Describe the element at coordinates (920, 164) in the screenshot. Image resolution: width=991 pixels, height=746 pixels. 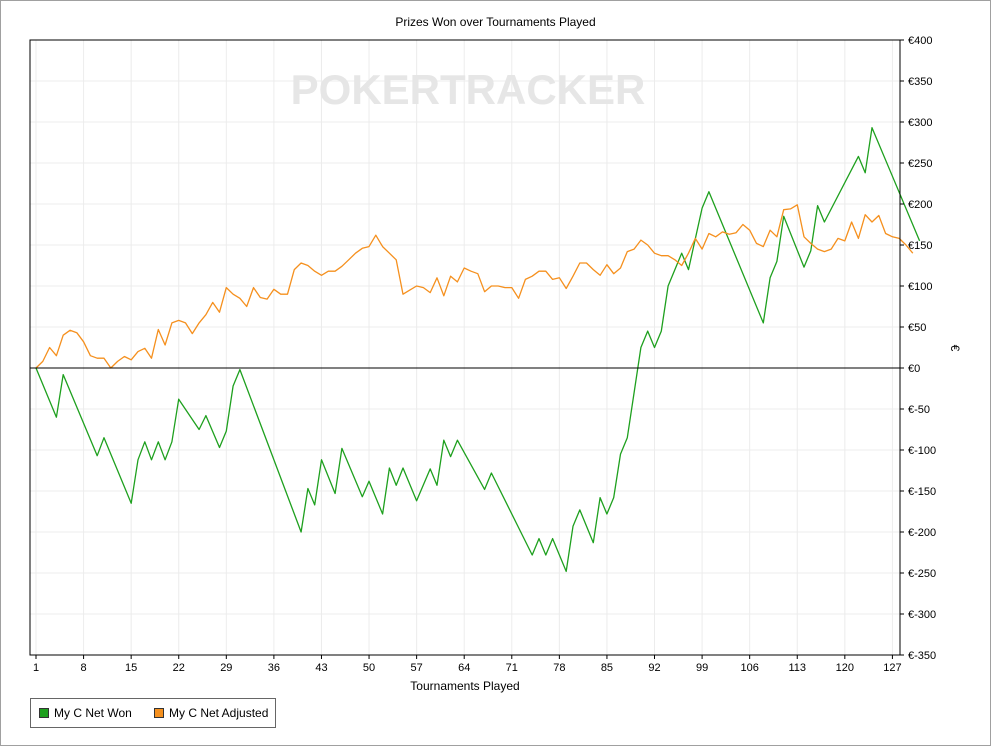
I see `y-tick-label: €250` at that location.